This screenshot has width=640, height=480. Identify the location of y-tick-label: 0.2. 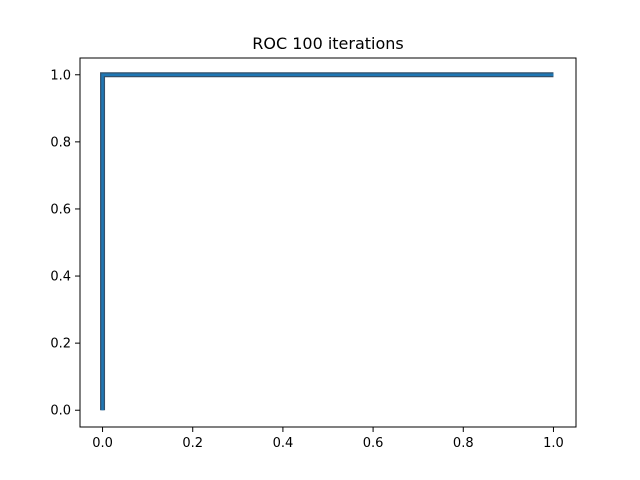
(60, 344).